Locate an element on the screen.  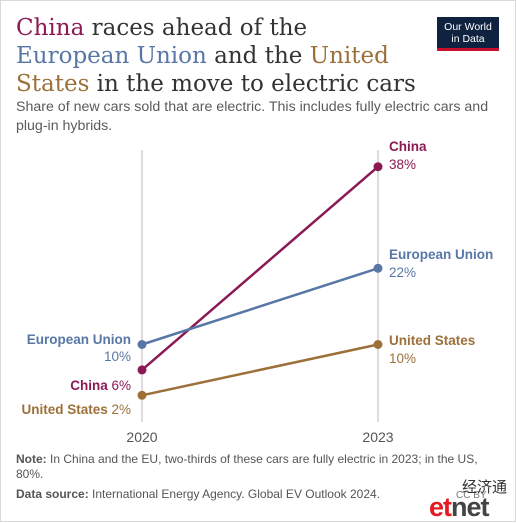
data-label-china-2023: 38% is located at coordinates (402, 164).